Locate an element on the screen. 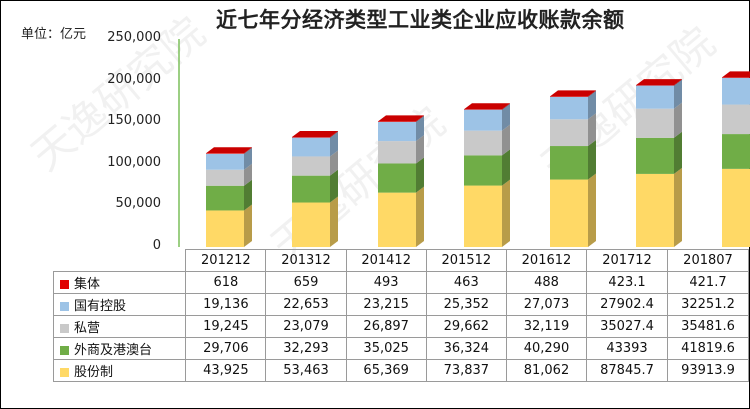  data-label: 421.7 is located at coordinates (708, 282).